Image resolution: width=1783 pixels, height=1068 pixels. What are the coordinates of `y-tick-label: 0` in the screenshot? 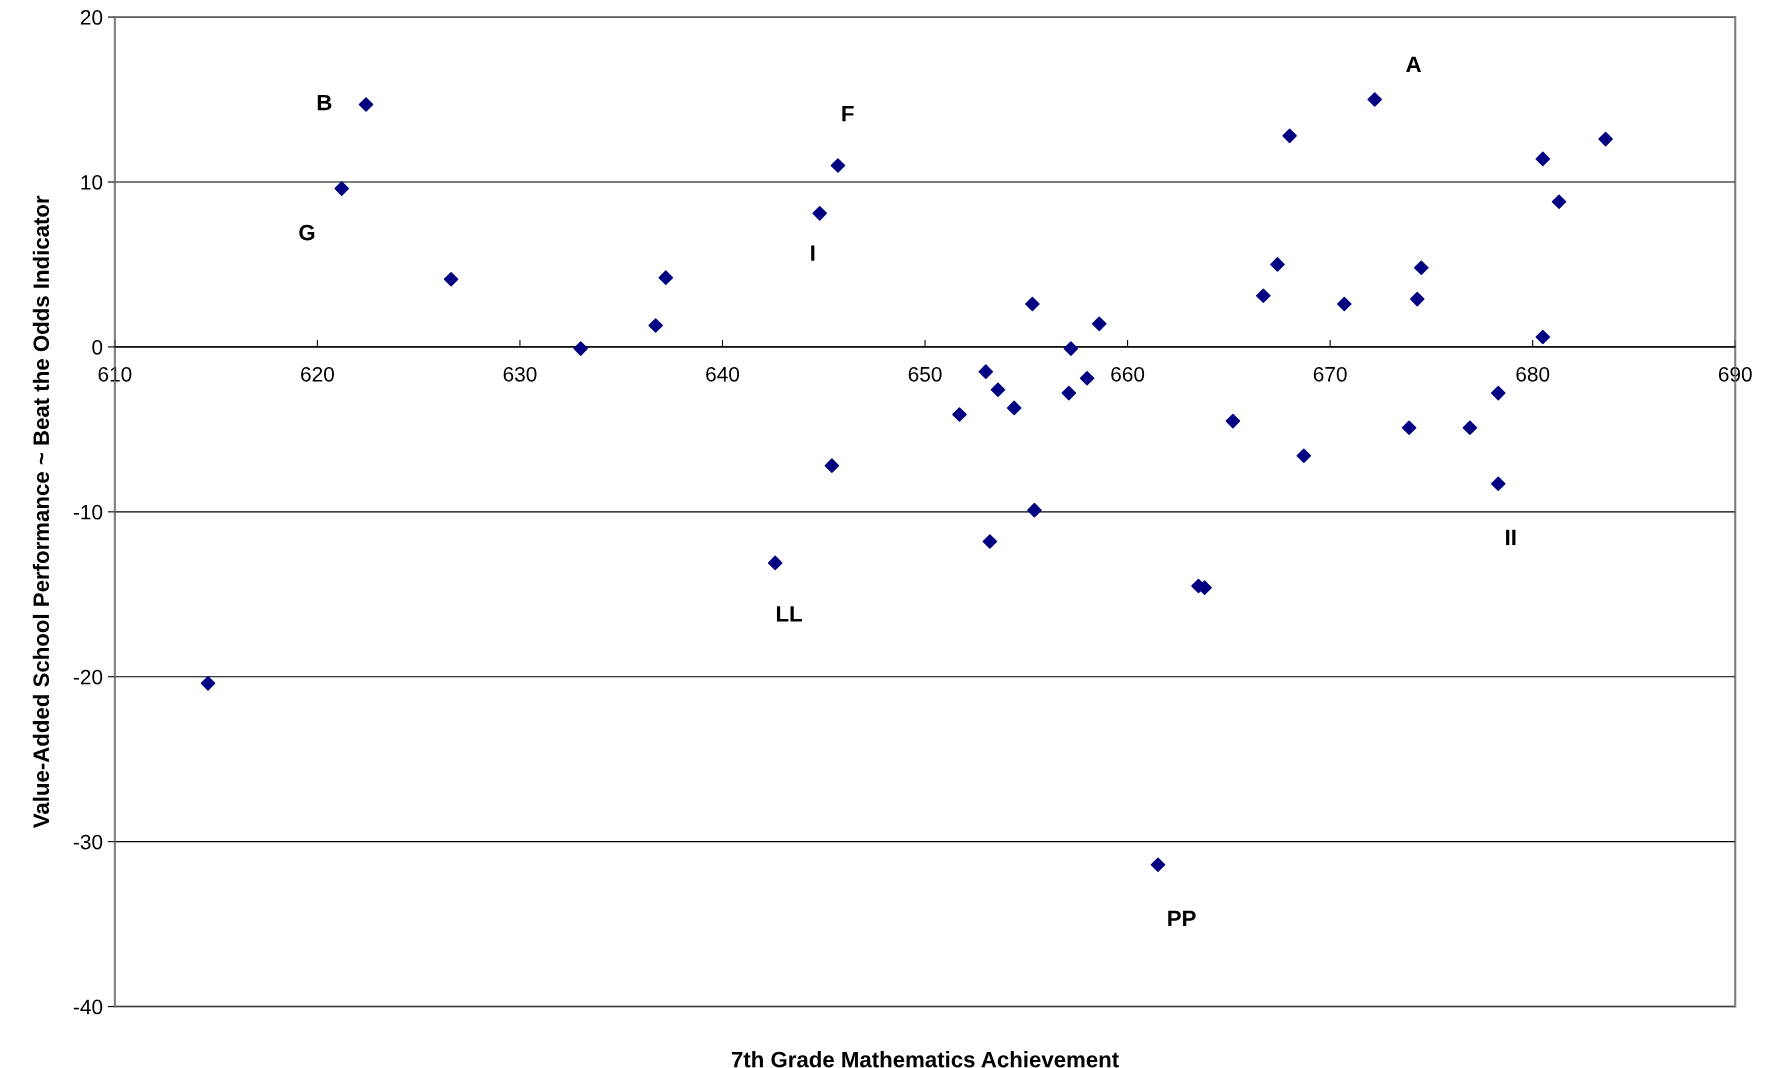 It's located at (97, 347).